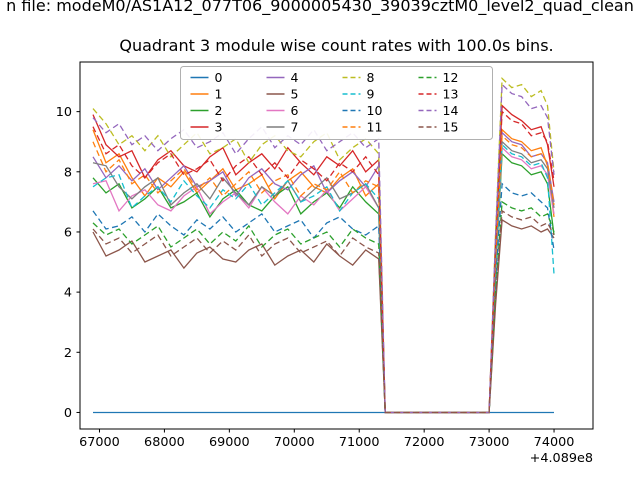 This screenshot has width=640, height=480. What do you see at coordinates (371, 93) in the screenshot?
I see `legend-label-9: 9` at bounding box center [371, 93].